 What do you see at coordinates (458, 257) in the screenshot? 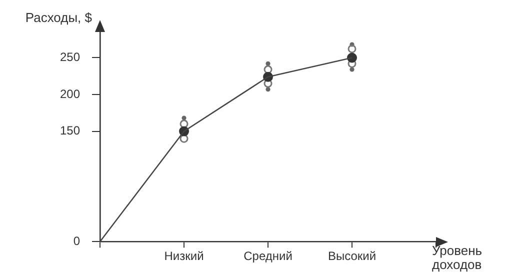
I see `x-axis-title: Уровень доходов` at bounding box center [458, 257].